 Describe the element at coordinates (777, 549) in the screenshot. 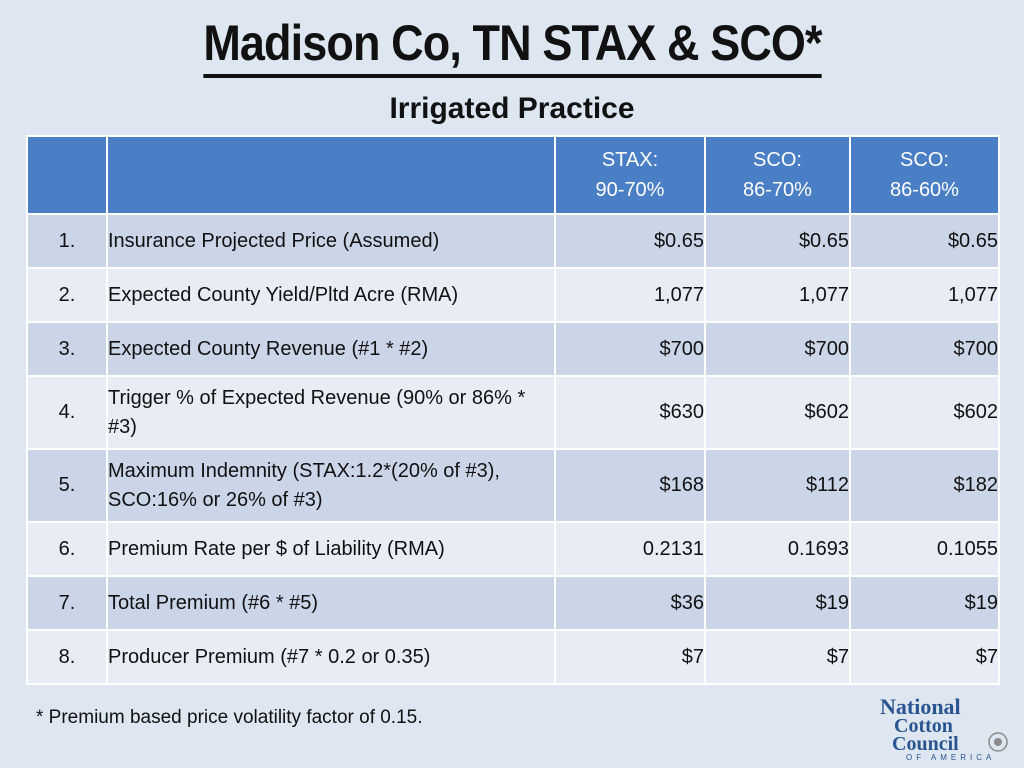

I see `cell-sco-86-70: 0.1693` at that location.